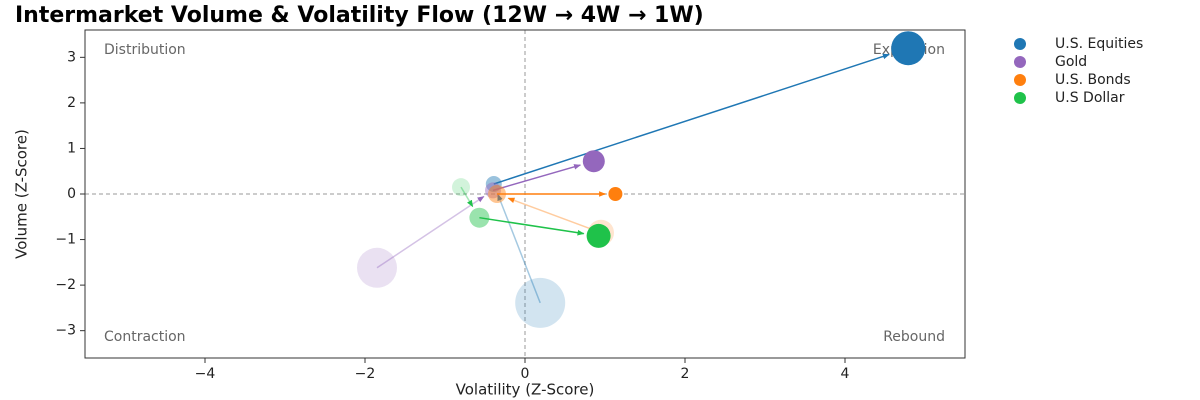  Describe the element at coordinates (71, 103) in the screenshot. I see `y-tick-label: 2` at that location.